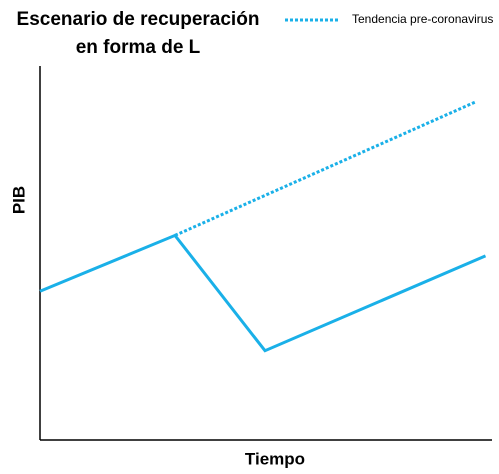 This screenshot has height=474, width=499. Describe the element at coordinates (422, 19) in the screenshot. I see `legend-label: Tendencia pre-coronavirus` at that location.